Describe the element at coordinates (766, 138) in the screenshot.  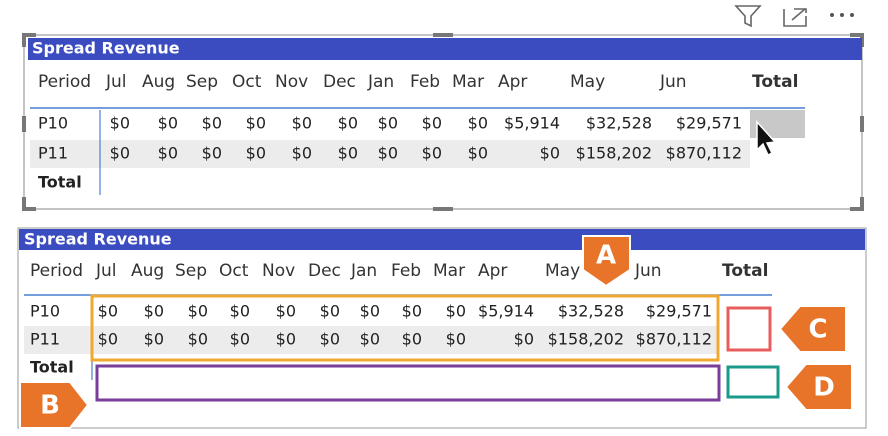
I see `mouse-cursor` at that location.